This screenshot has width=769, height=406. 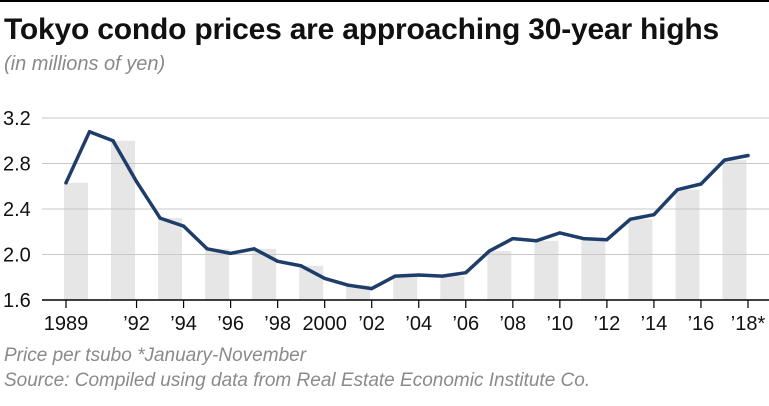 I want to click on y-tick-label: 3.2, so click(x=17, y=119).